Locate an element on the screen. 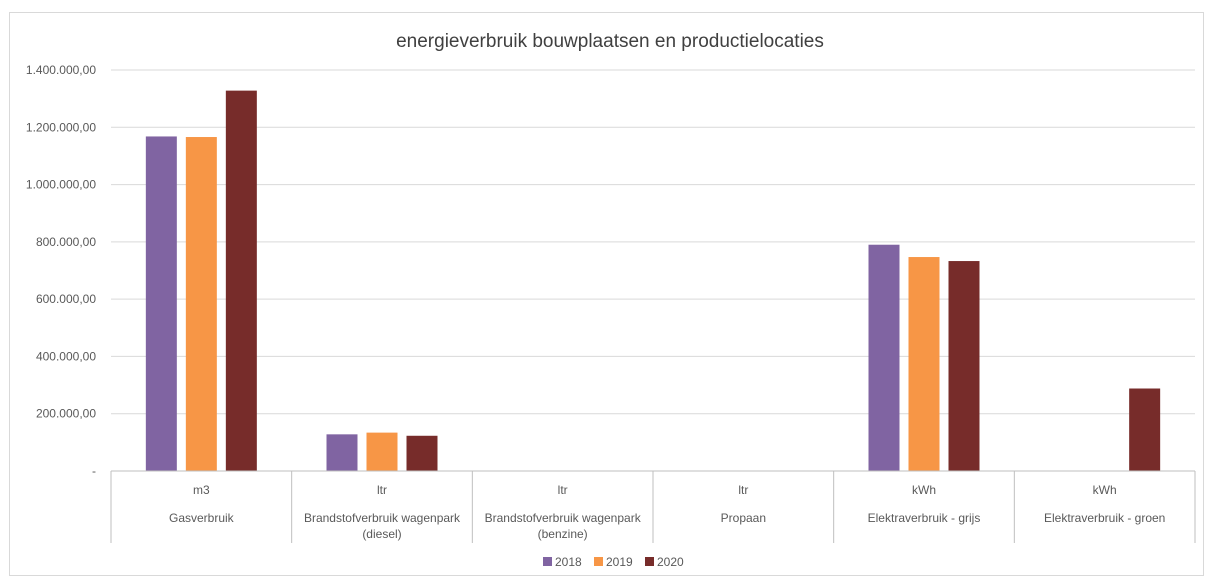  legend-swatch-2020 is located at coordinates (649, 561).